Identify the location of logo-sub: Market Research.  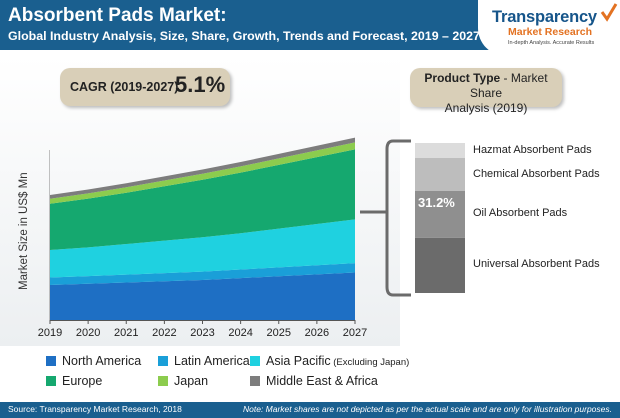
(550, 32).